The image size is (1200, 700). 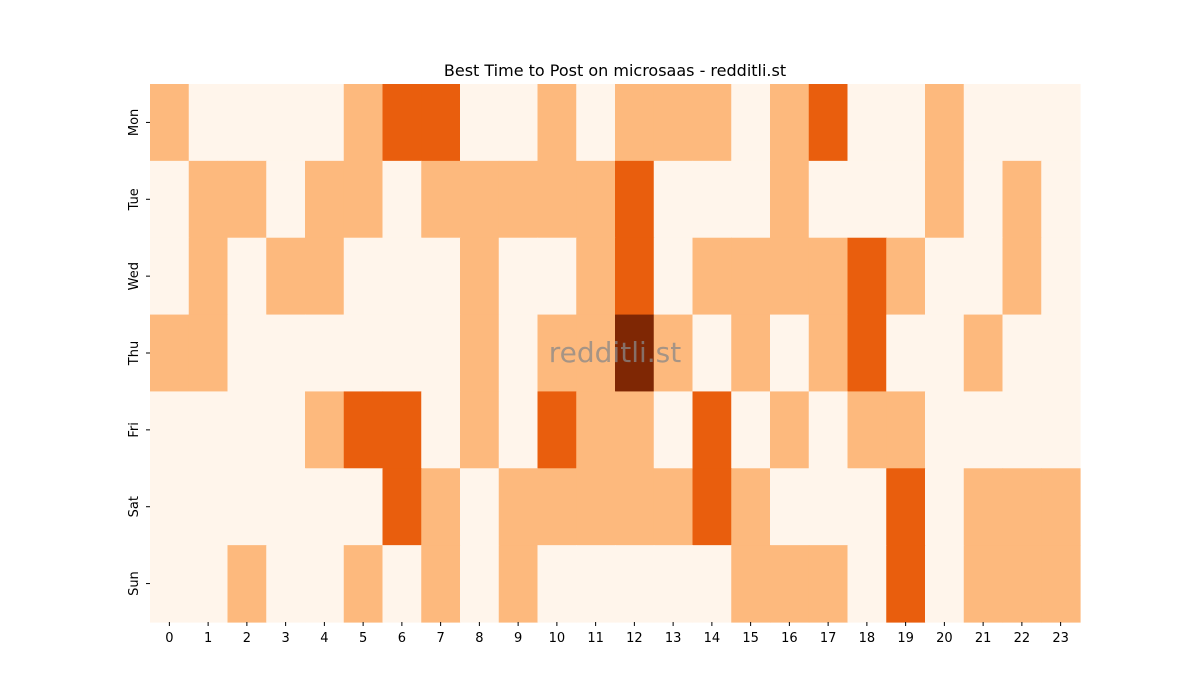 I want to click on y-axis: Mon Tue Wed Thu Fri Sat Sun, so click(x=138, y=352).